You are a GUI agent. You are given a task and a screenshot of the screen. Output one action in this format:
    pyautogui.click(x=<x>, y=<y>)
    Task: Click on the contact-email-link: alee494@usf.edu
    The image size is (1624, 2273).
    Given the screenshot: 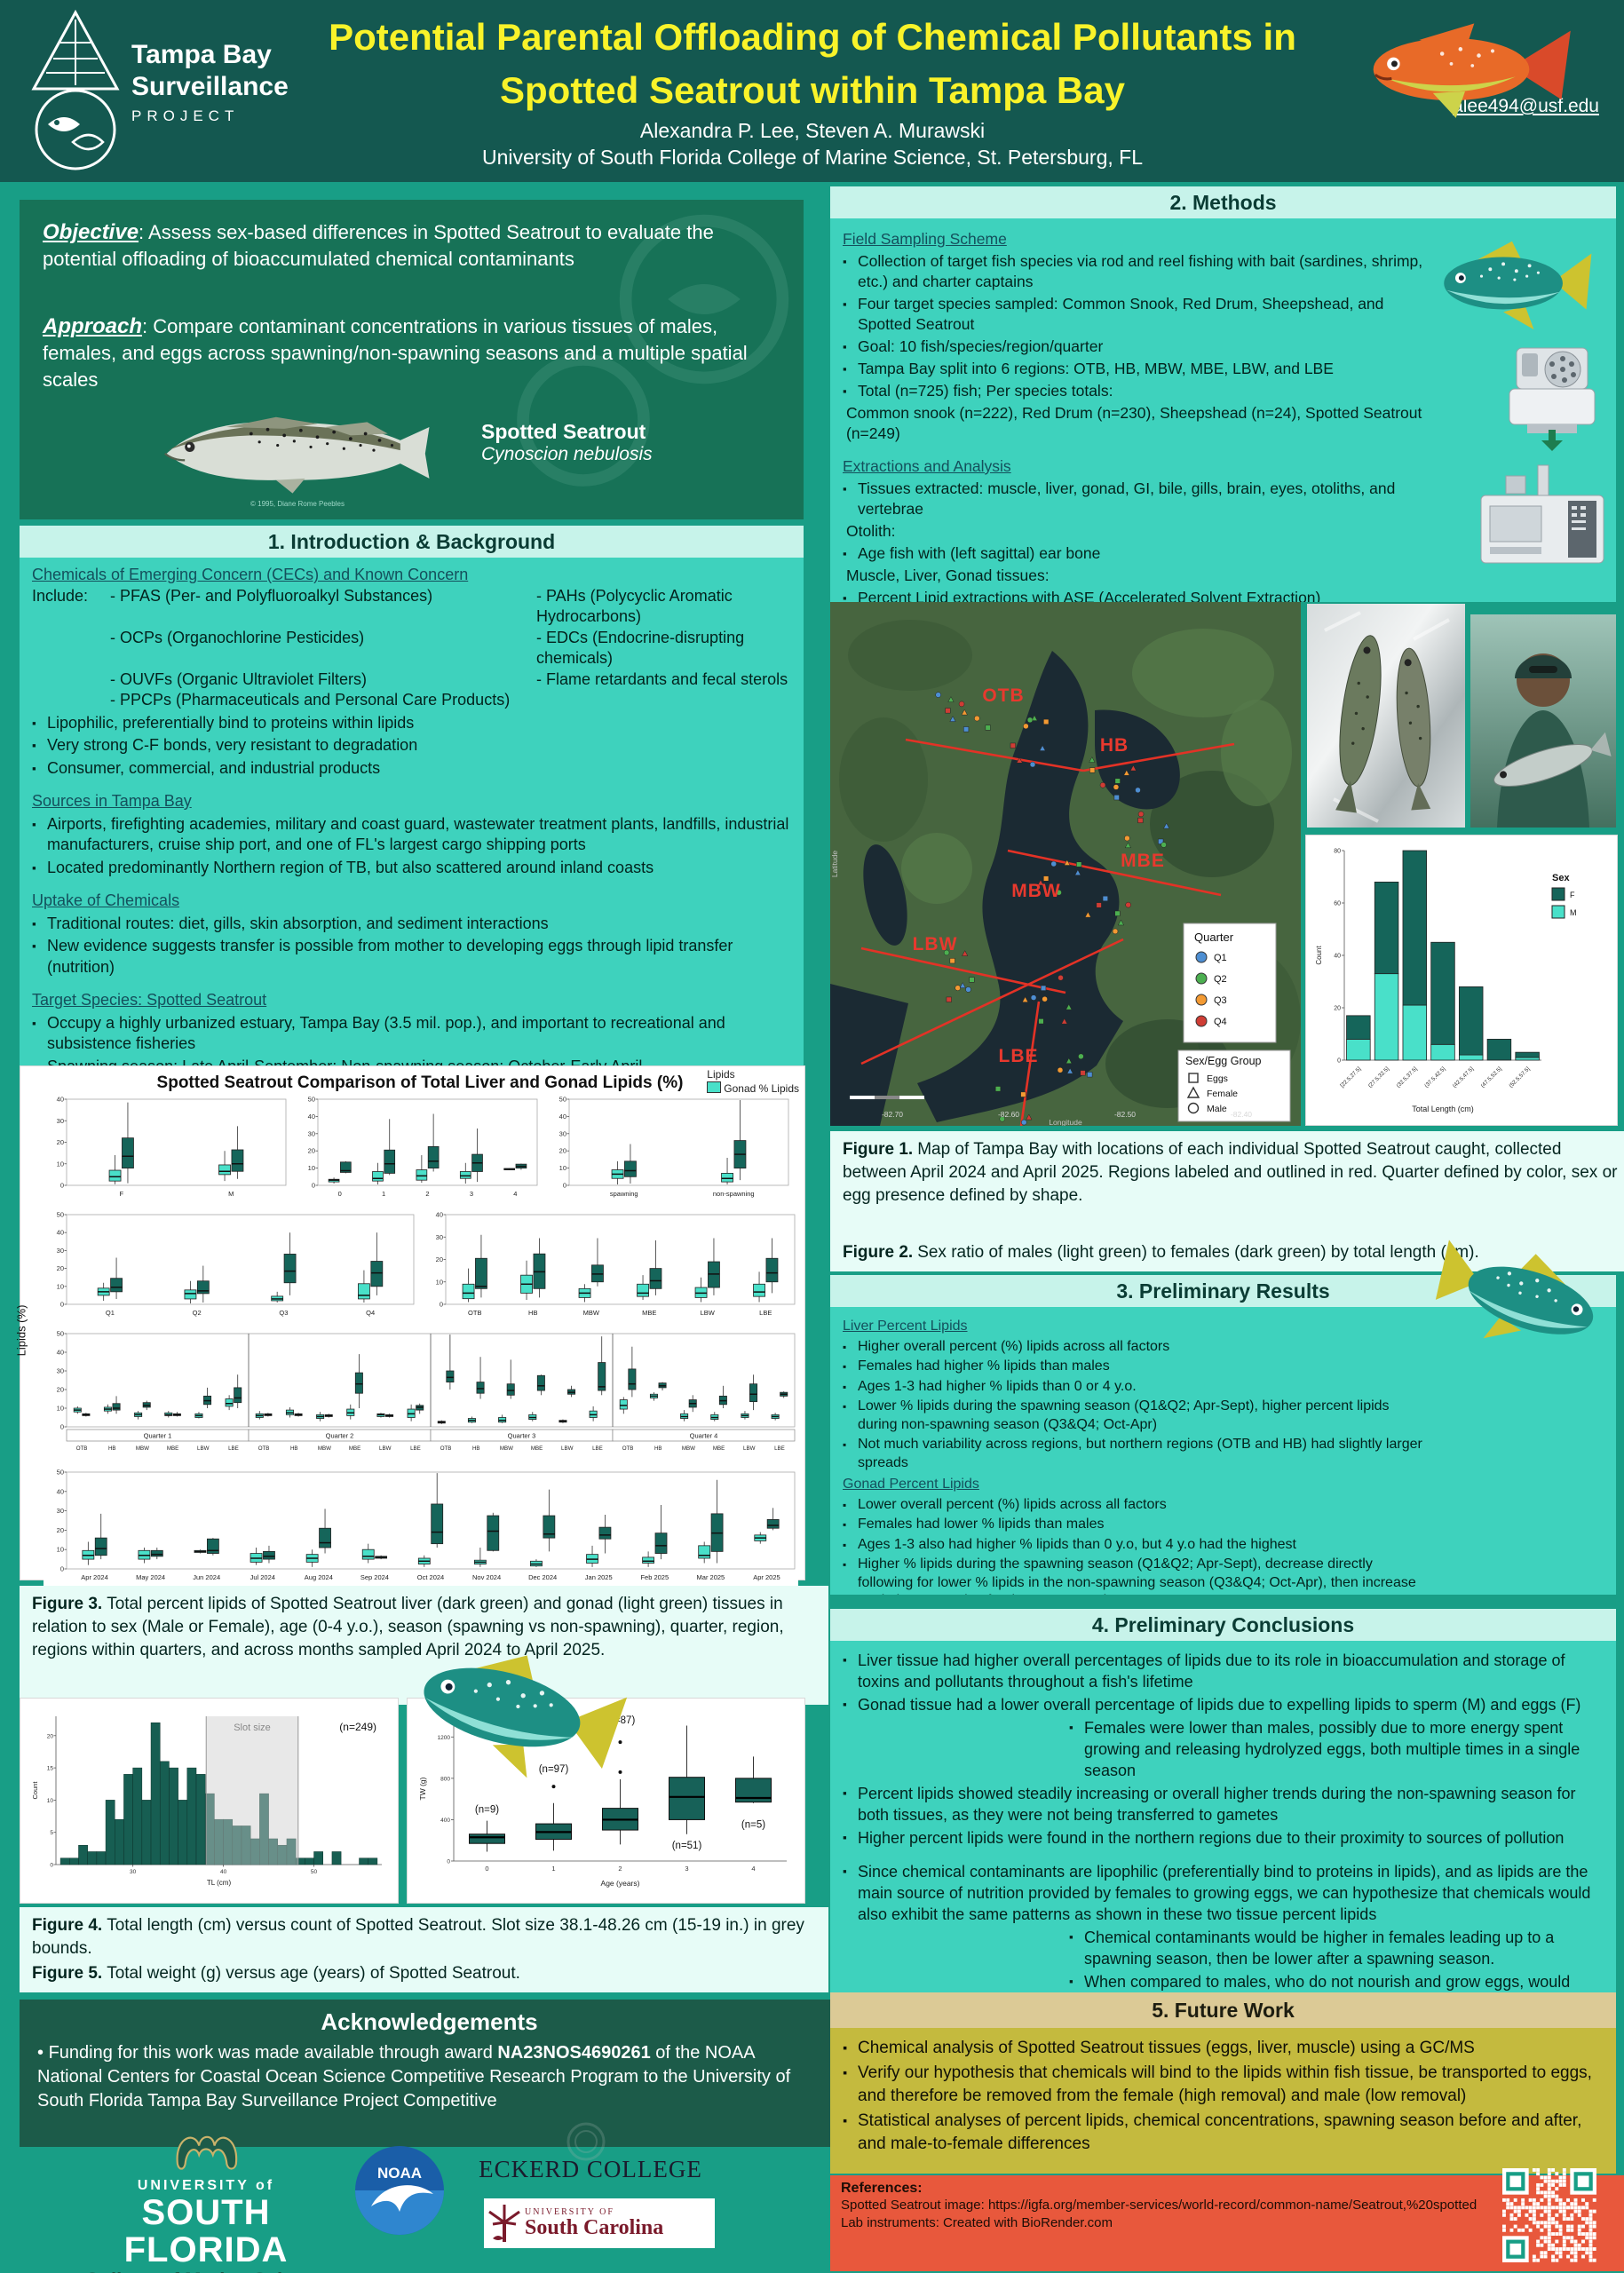 What is the action you would take?
    pyautogui.click(x=1526, y=106)
    